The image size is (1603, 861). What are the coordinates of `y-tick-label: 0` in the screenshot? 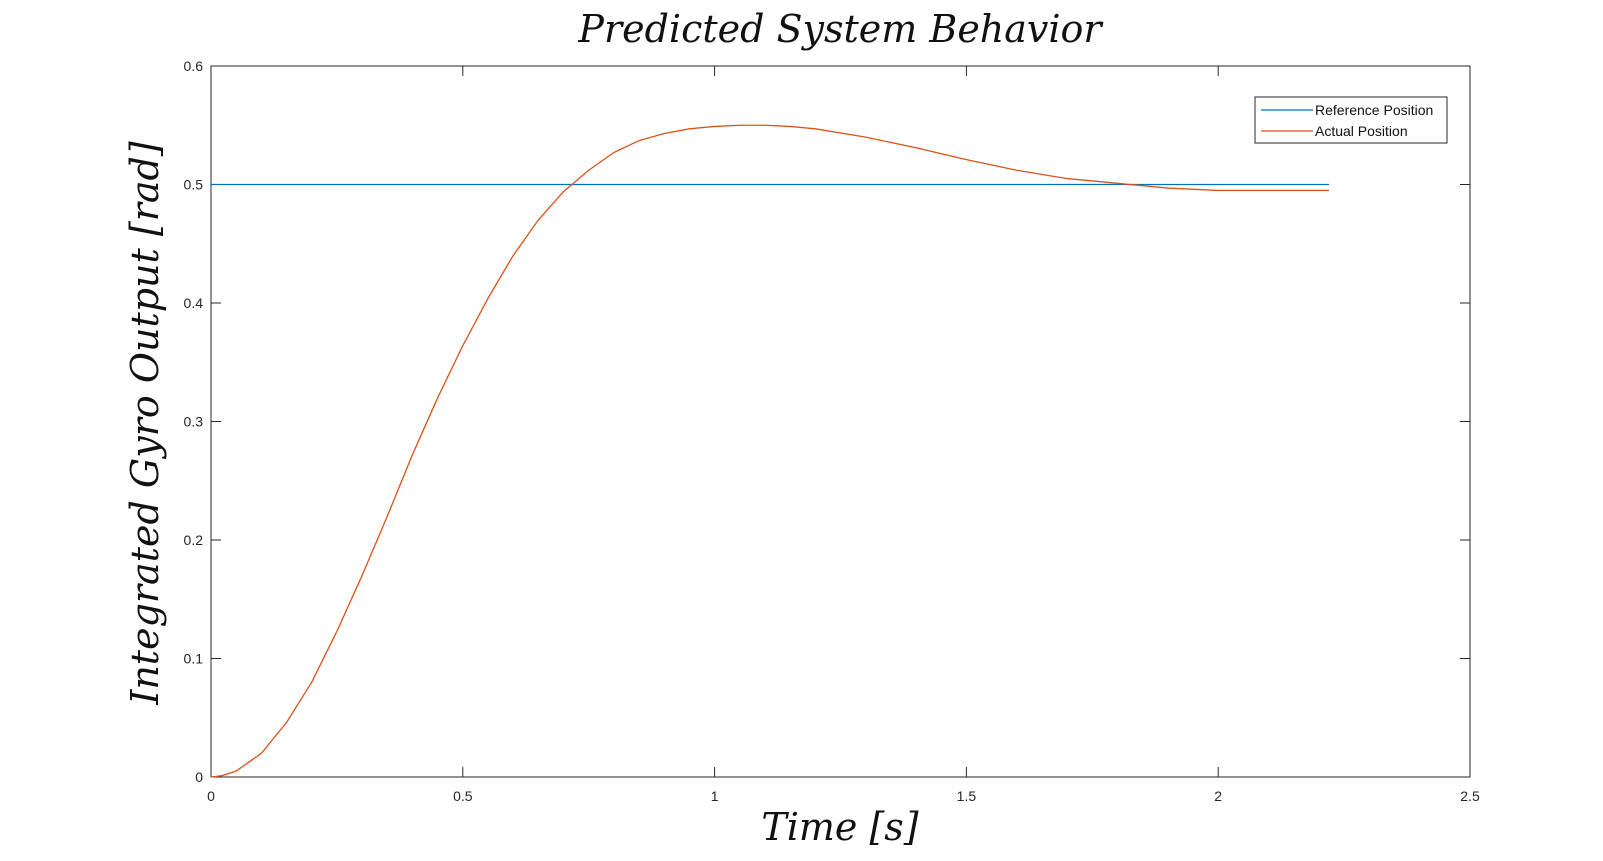 It's located at (199, 777).